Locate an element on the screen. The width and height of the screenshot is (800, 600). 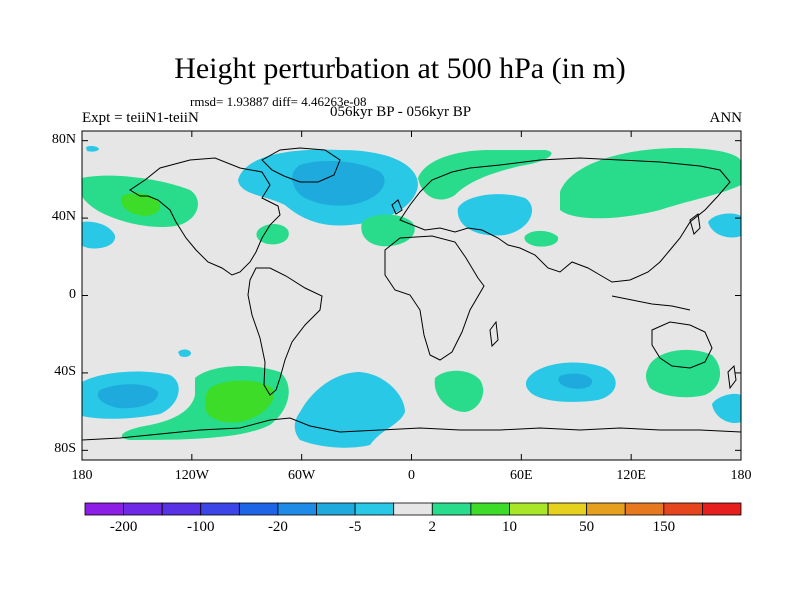
lat-label: 0 is located at coordinates (72, 294).